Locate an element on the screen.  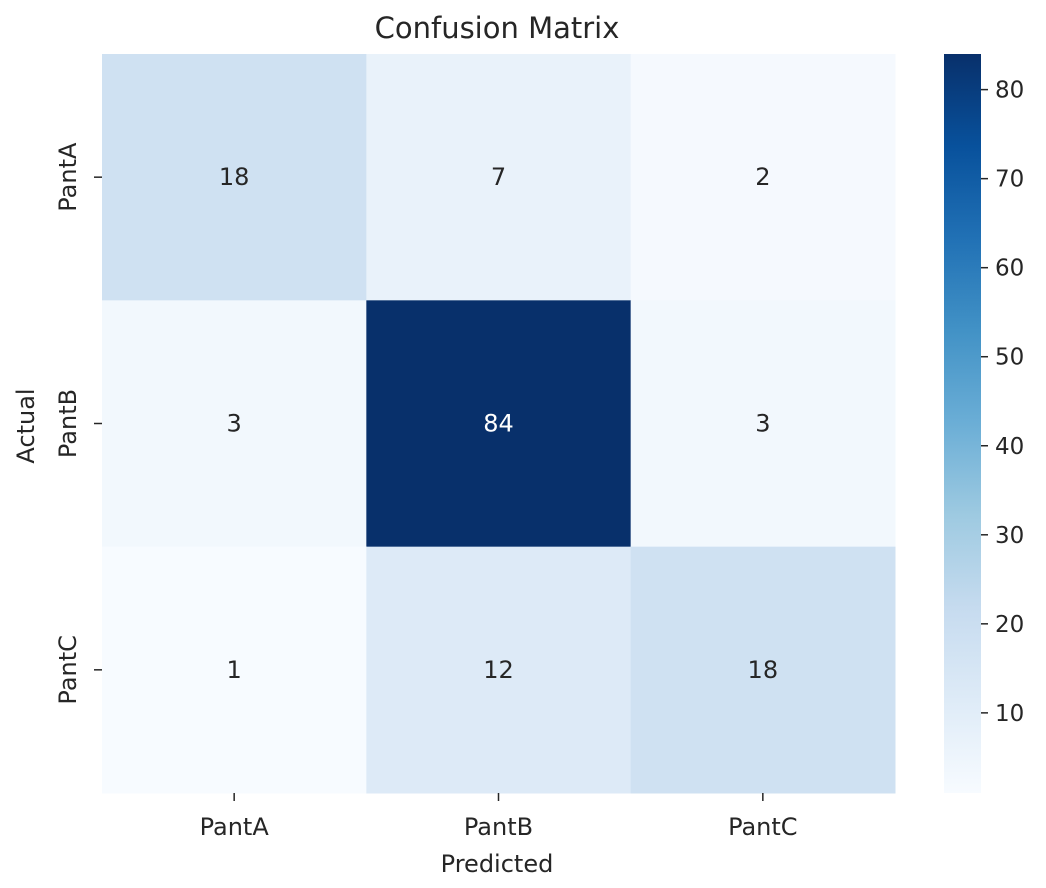
heatmap-value-r0-c0: 18 is located at coordinates (234, 177).